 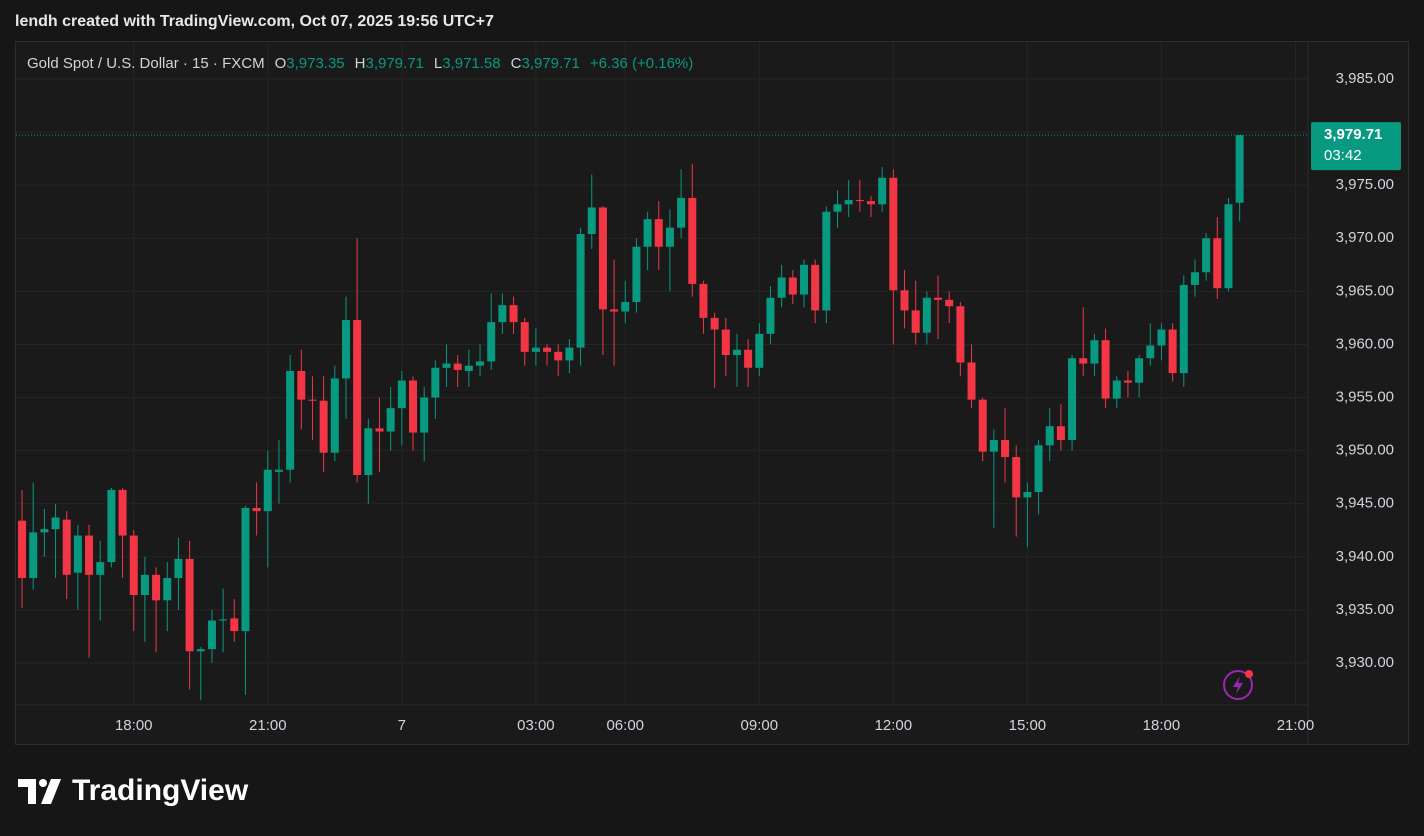 I want to click on x-tick-label: 7, so click(x=402, y=725).